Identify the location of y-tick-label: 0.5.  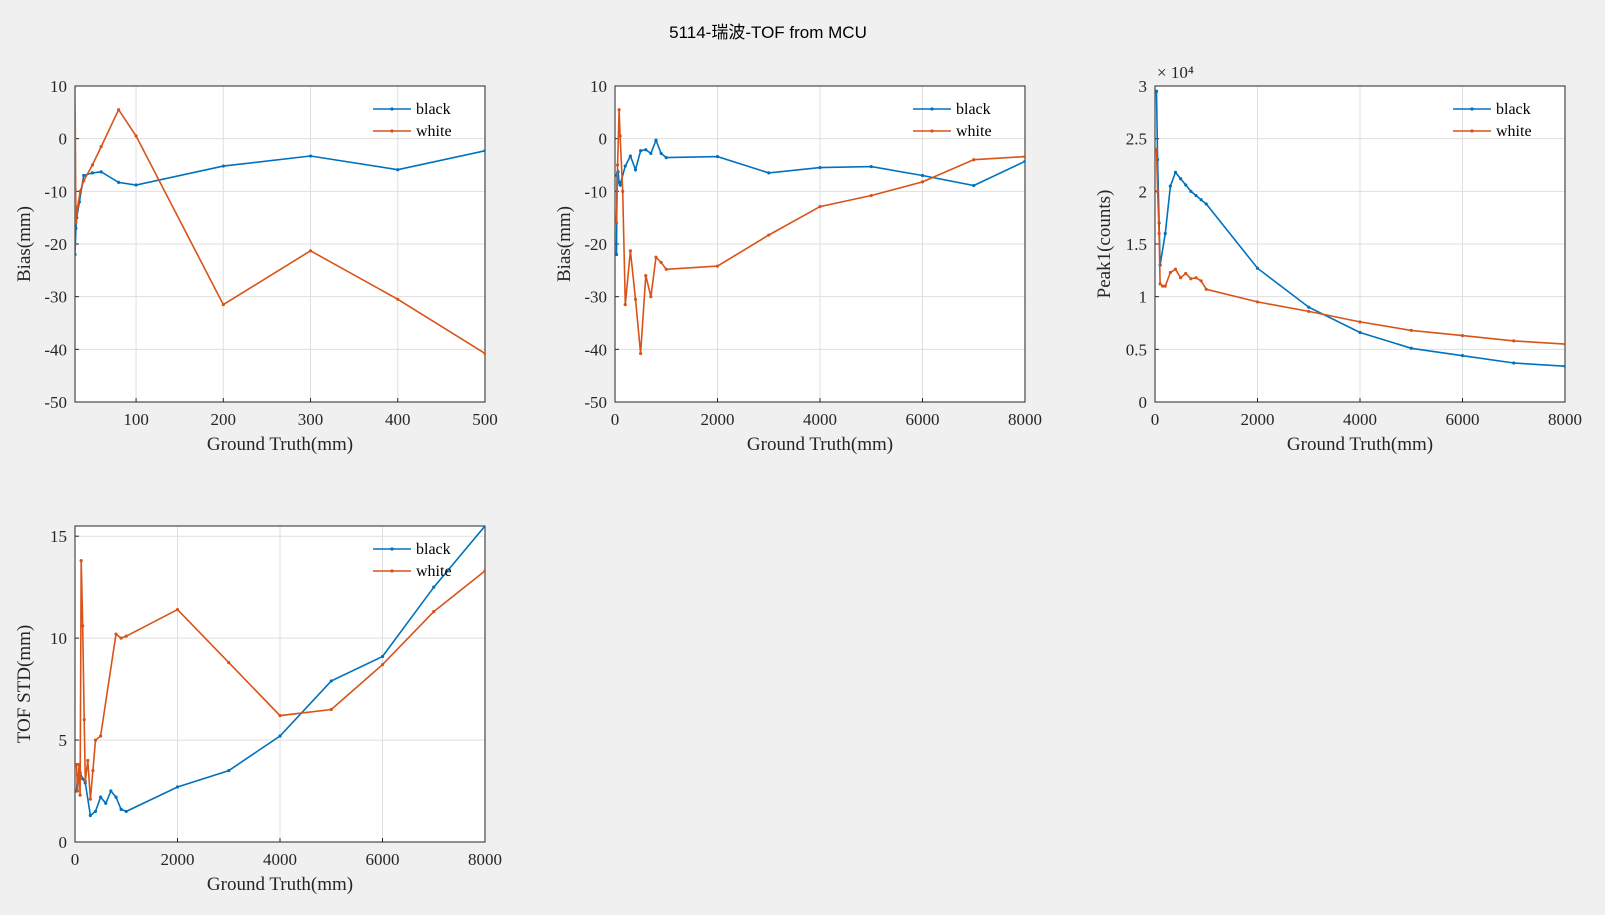
(1136, 349).